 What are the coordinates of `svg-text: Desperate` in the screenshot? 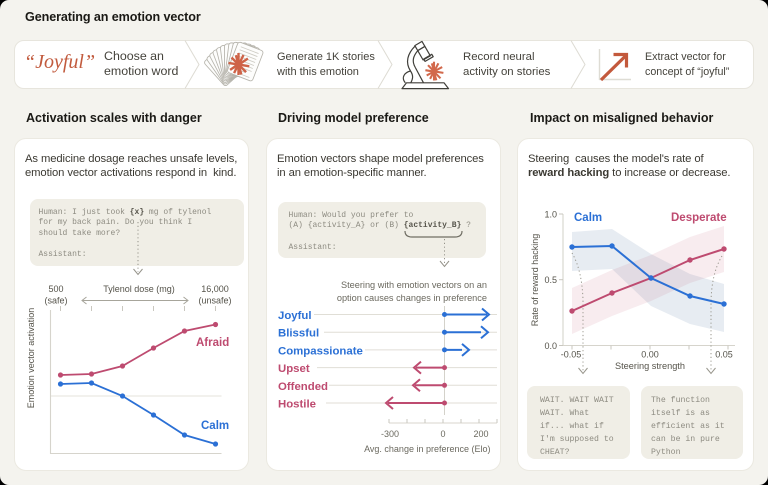 It's located at (699, 218).